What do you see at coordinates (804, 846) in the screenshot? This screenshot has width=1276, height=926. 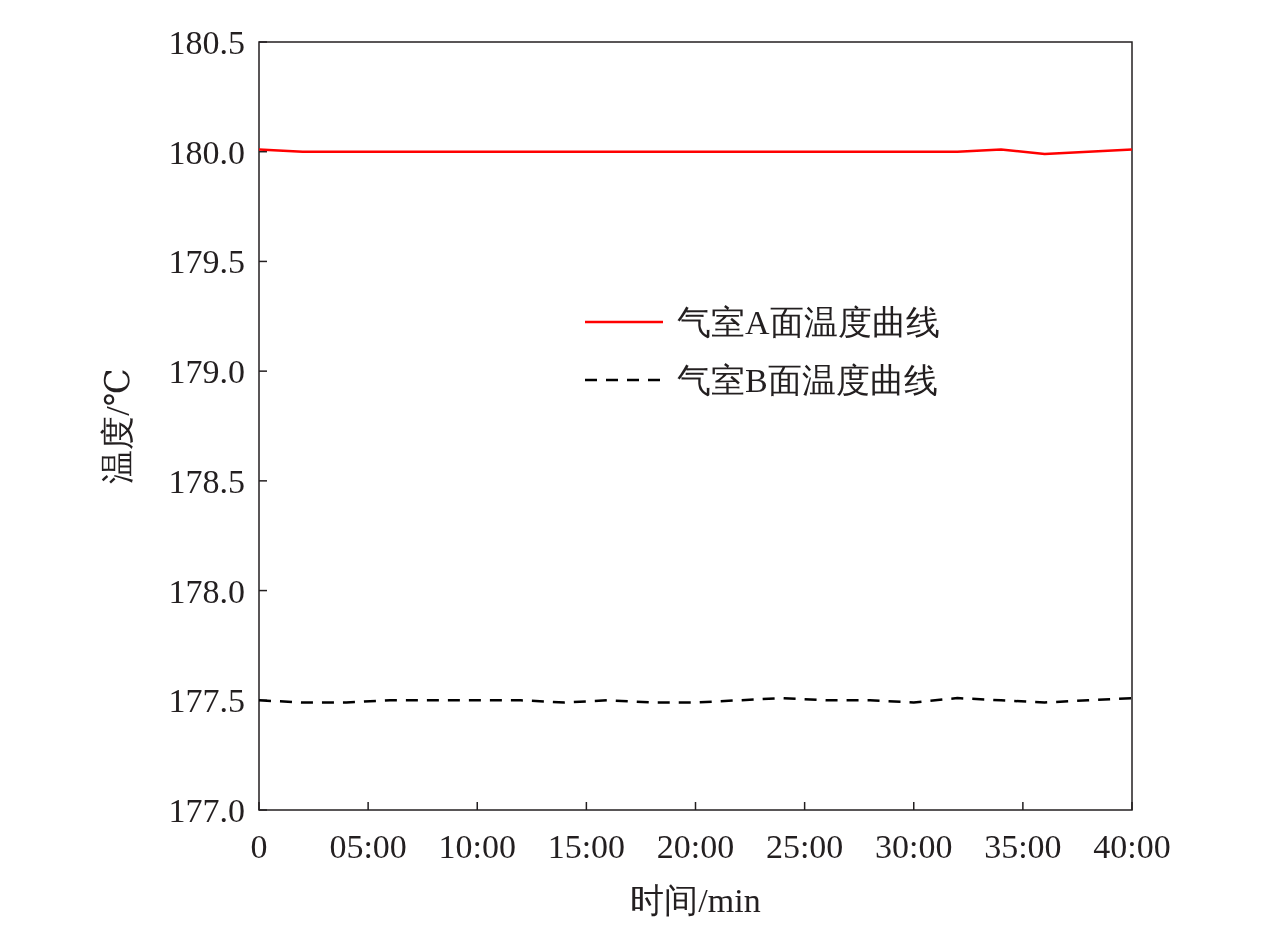 I see `x-tick-label: 25:00` at bounding box center [804, 846].